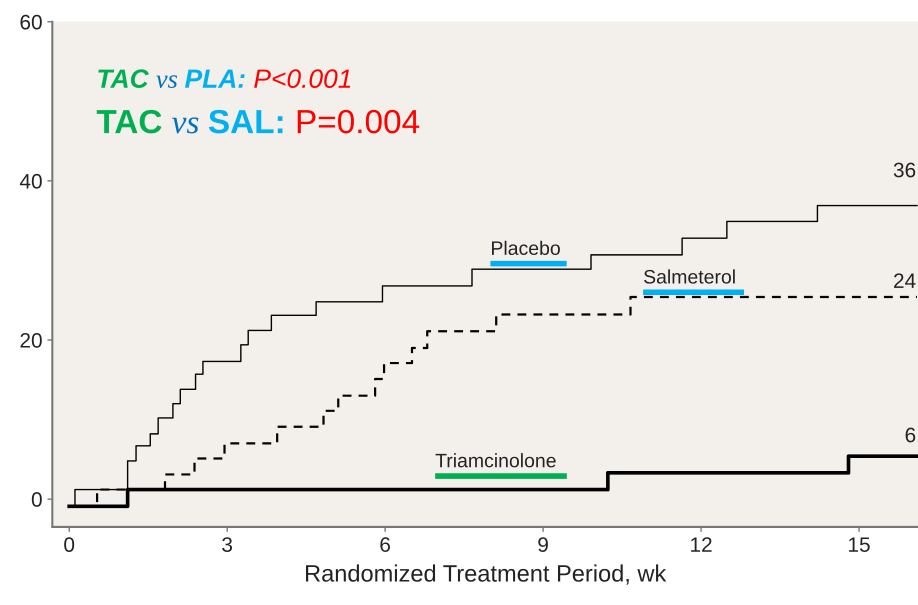  What do you see at coordinates (227, 544) in the screenshot?
I see `x-tick-label: 3` at bounding box center [227, 544].